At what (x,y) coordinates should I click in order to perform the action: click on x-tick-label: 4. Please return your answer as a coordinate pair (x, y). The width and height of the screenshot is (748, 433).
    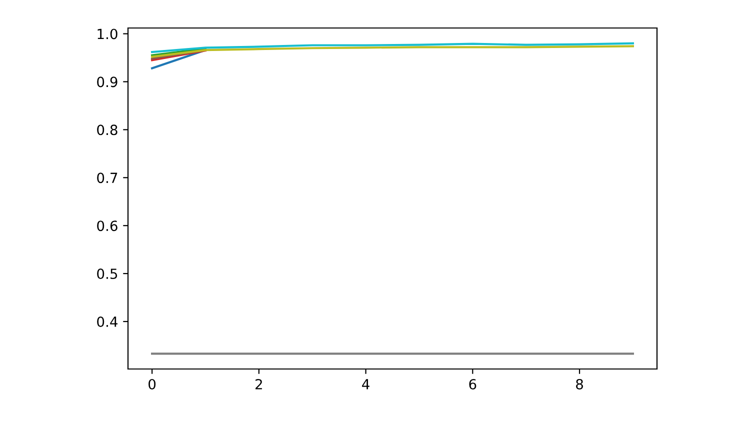
    Looking at the image, I should click on (366, 384).